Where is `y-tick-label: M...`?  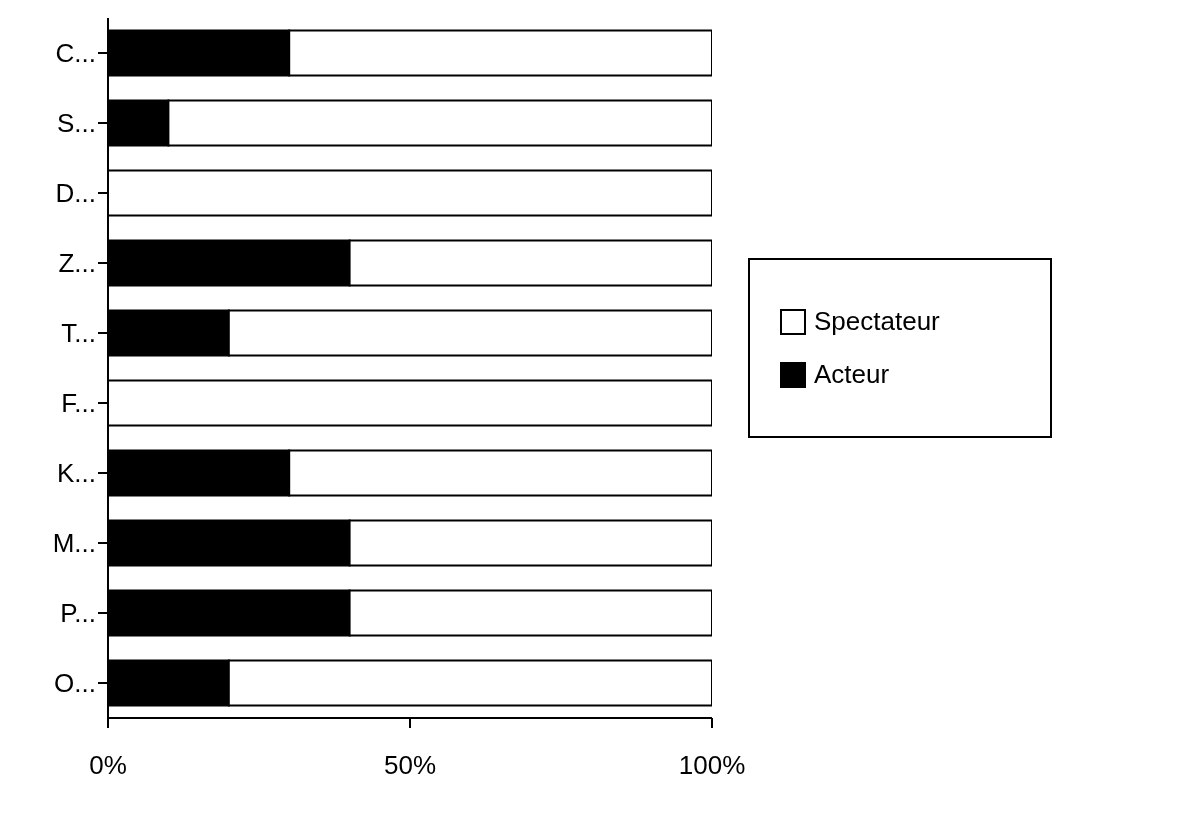
y-tick-label: M... is located at coordinates (74, 543).